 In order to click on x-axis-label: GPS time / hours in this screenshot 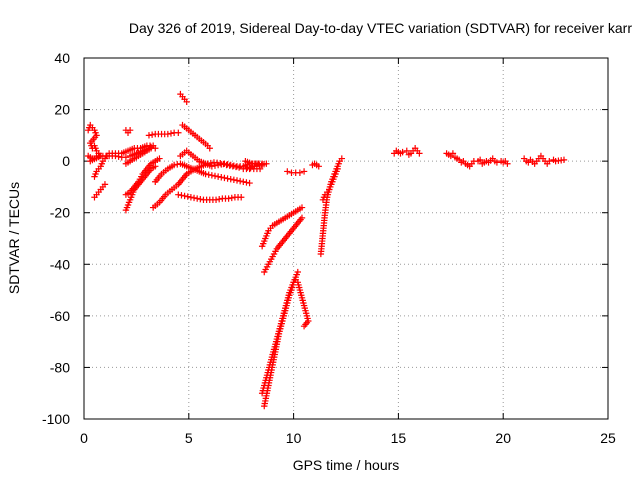, I will do `click(346, 465)`.